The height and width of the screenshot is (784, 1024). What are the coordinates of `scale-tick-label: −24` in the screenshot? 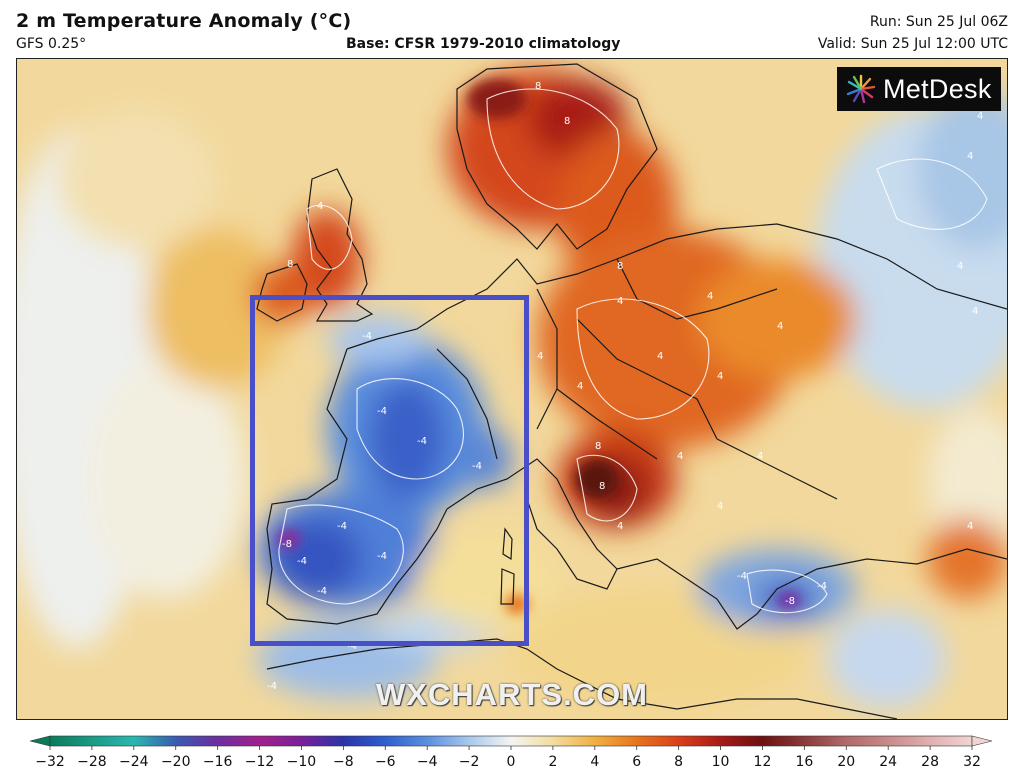 It's located at (134, 762).